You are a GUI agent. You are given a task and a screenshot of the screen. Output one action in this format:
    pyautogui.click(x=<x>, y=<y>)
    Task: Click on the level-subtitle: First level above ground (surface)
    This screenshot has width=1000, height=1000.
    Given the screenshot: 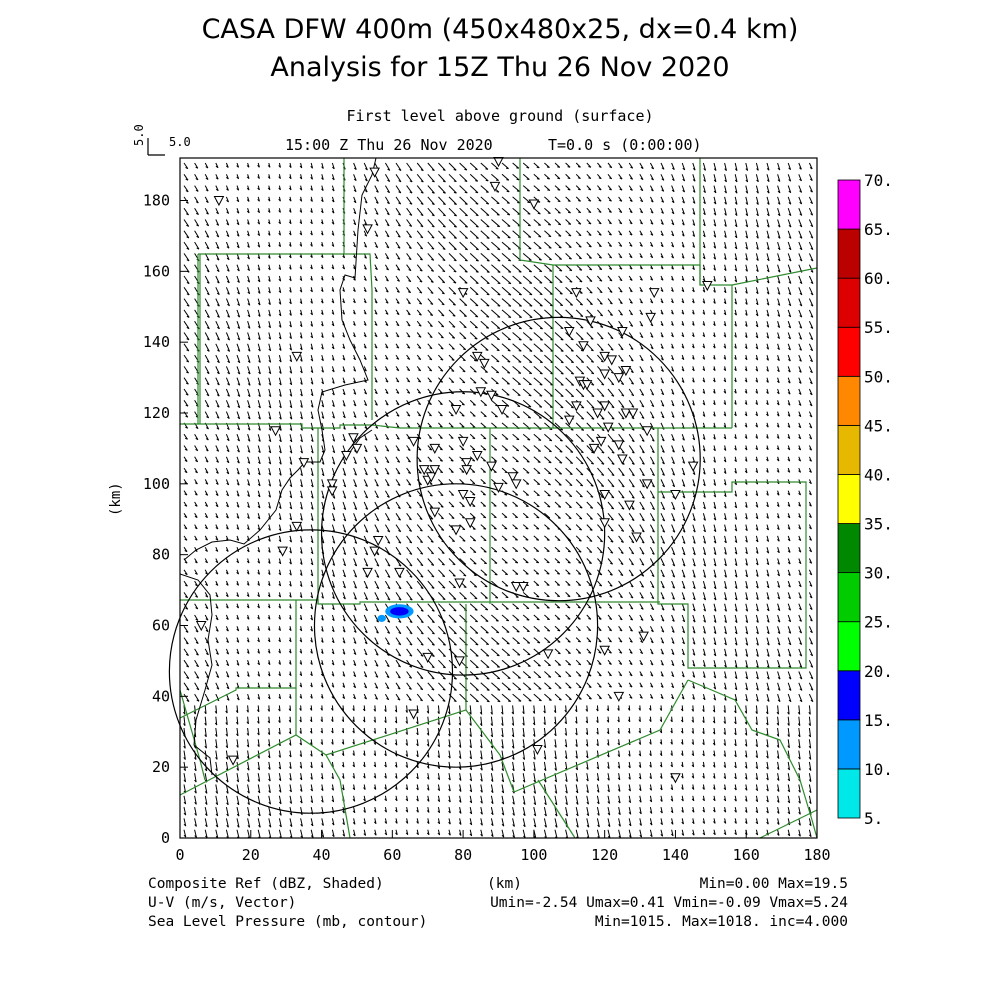 What is the action you would take?
    pyautogui.click(x=500, y=116)
    